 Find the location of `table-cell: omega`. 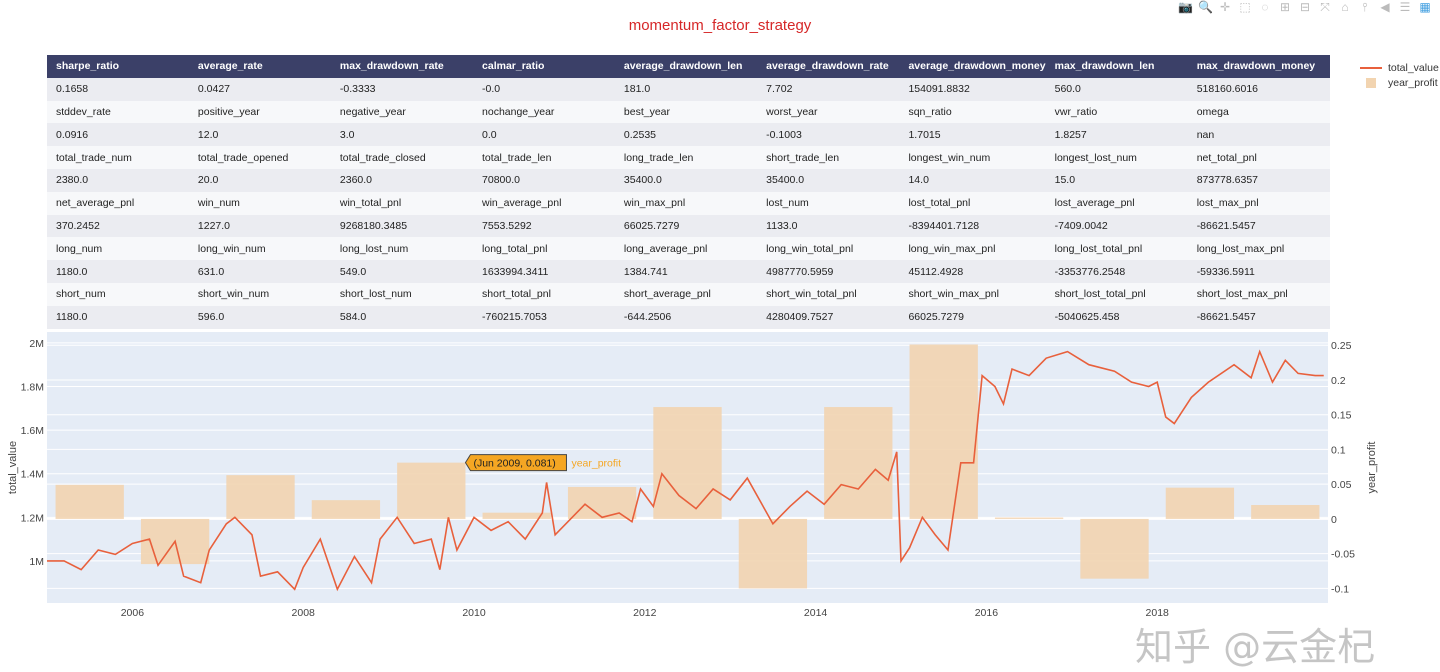

table-cell: omega is located at coordinates (1258, 112).